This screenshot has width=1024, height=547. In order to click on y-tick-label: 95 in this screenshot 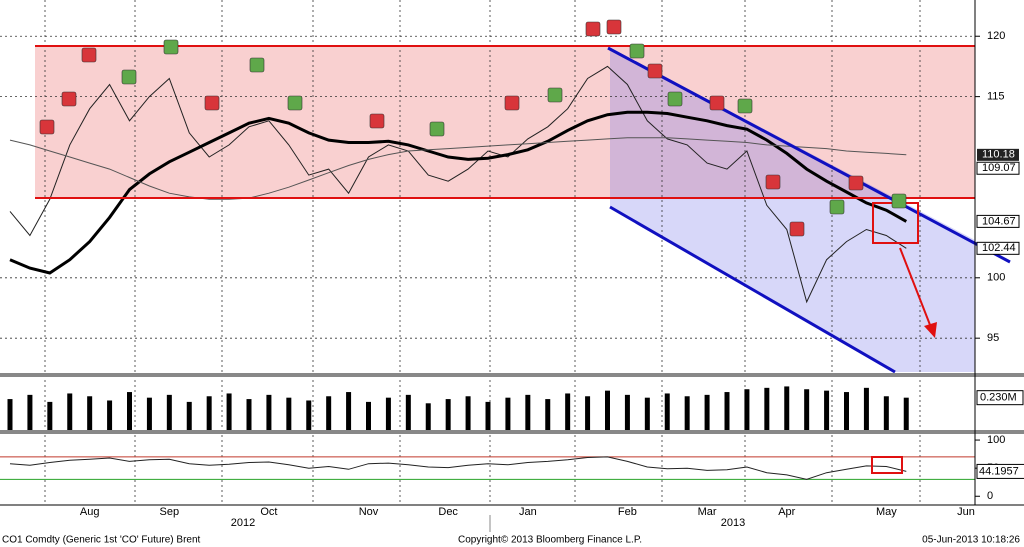, I will do `click(993, 338)`.